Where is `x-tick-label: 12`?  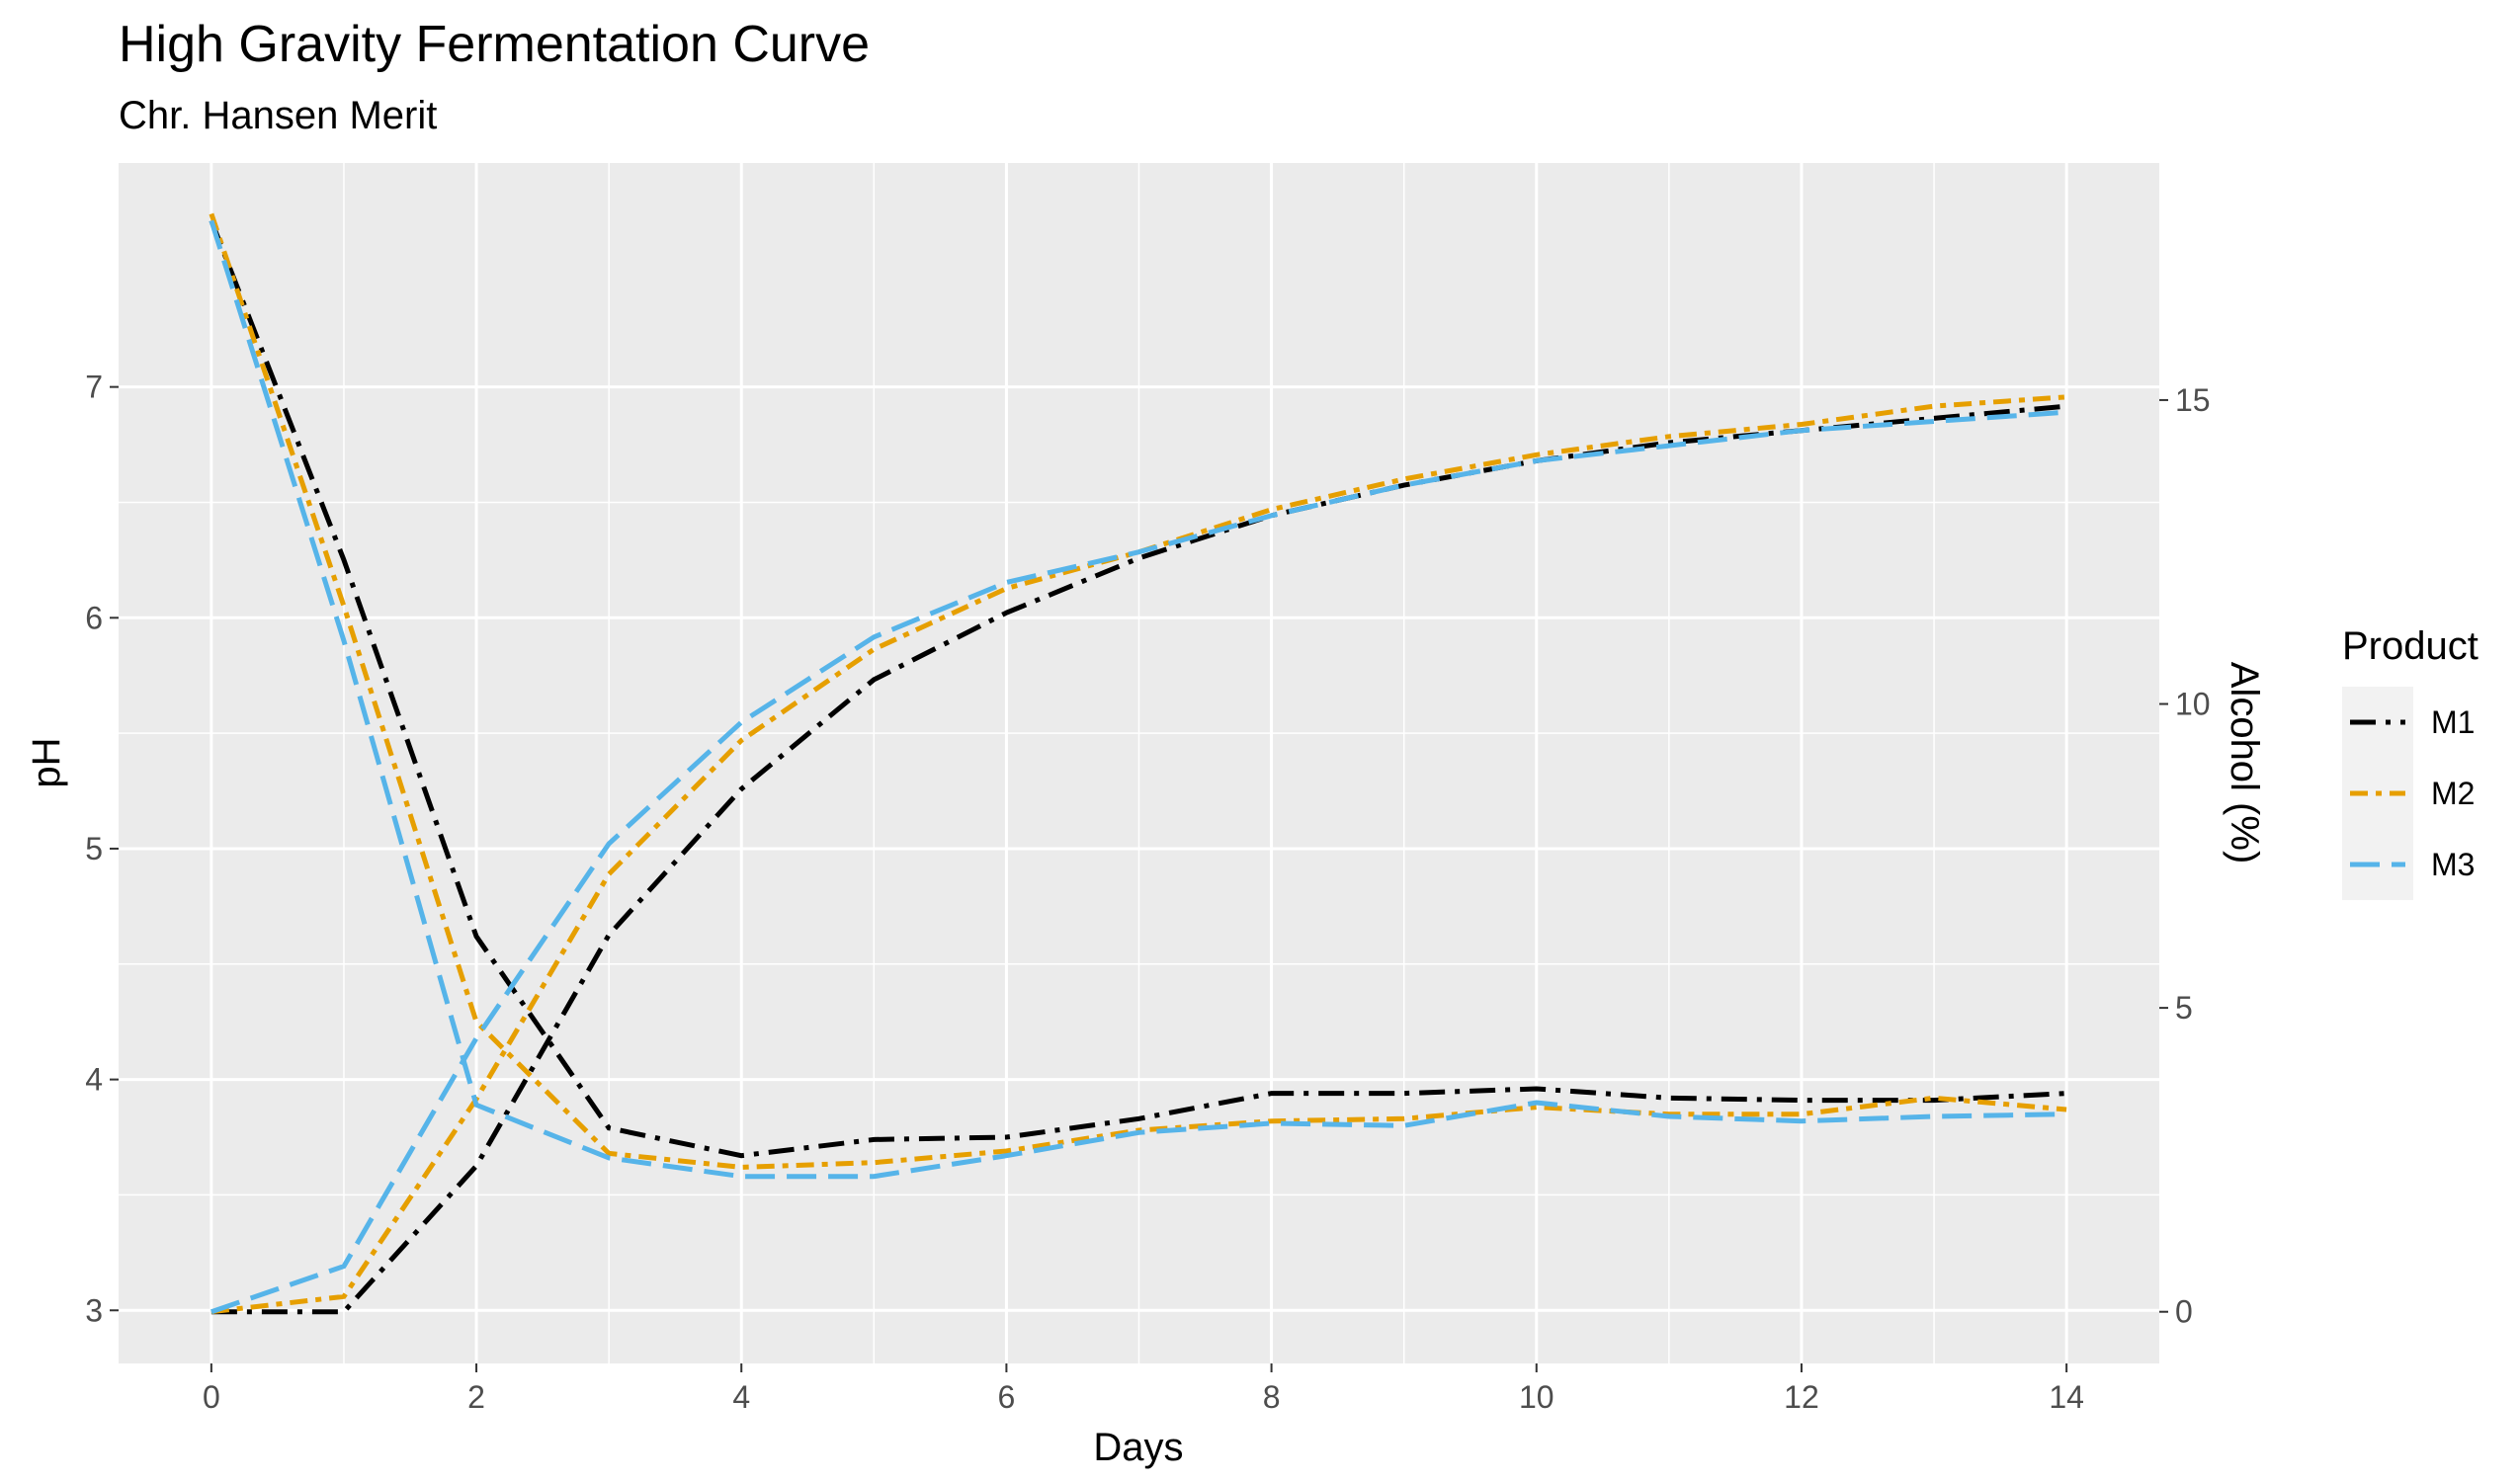 x-tick-label: 12 is located at coordinates (1801, 1397).